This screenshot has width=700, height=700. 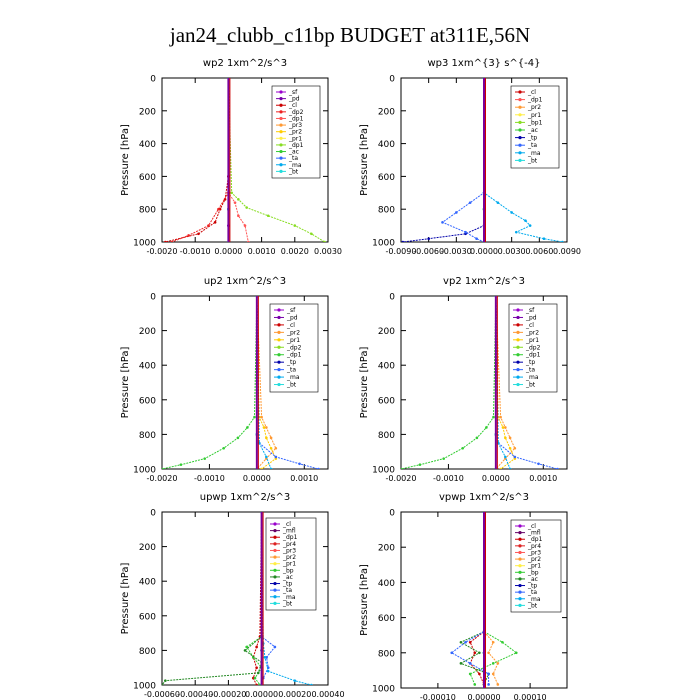 I want to click on legend-entry: _tp, so click(x=532, y=138).